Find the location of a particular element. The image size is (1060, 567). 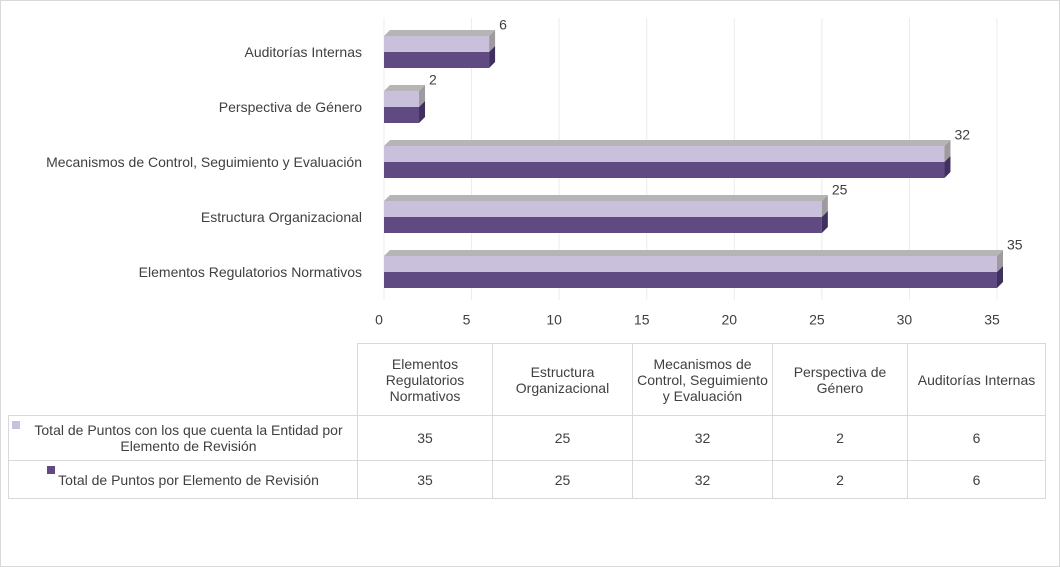

y-tick-label: Elementos Regulatorios Normativos is located at coordinates (250, 272).